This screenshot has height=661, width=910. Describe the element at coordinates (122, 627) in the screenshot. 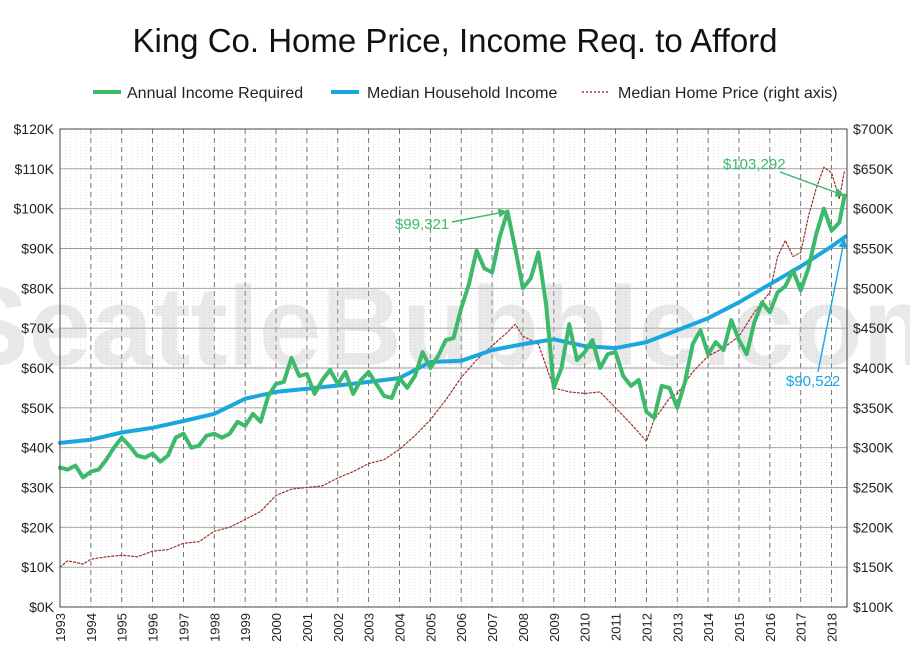

I see `x-tick-label: 1995` at that location.